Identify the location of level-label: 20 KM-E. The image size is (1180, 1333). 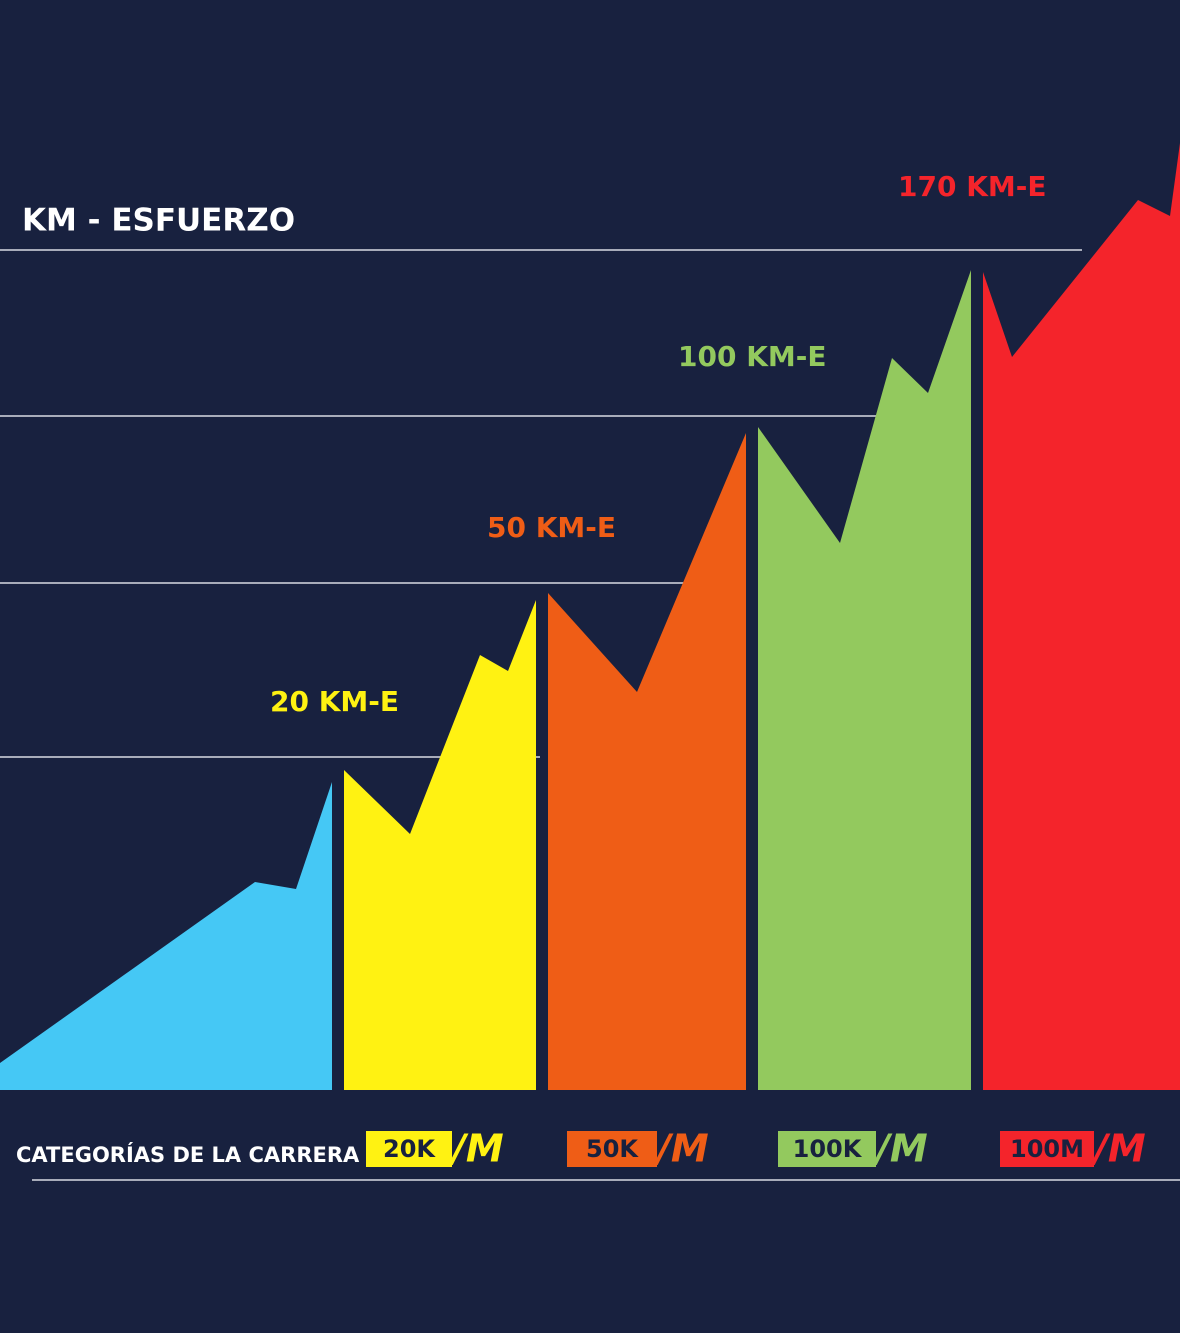
(334, 701).